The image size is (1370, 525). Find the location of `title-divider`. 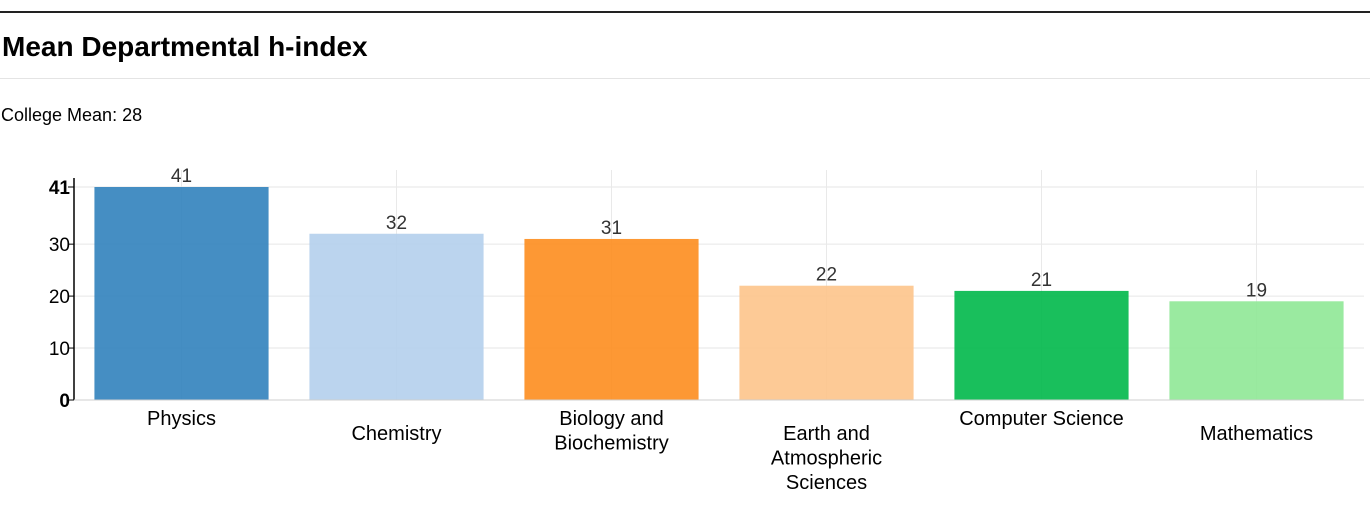

title-divider is located at coordinates (685, 78).